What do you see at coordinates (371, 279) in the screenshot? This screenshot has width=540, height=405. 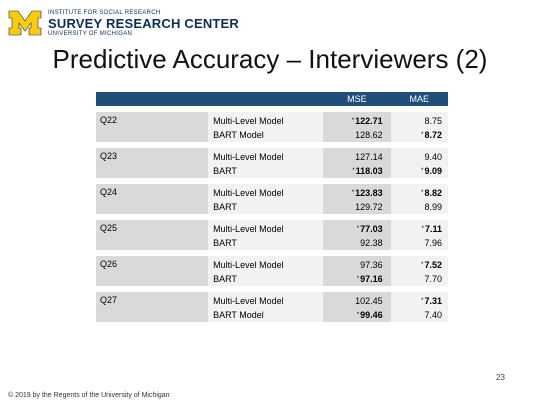 I see `mse-cell-value: 97.16` at bounding box center [371, 279].